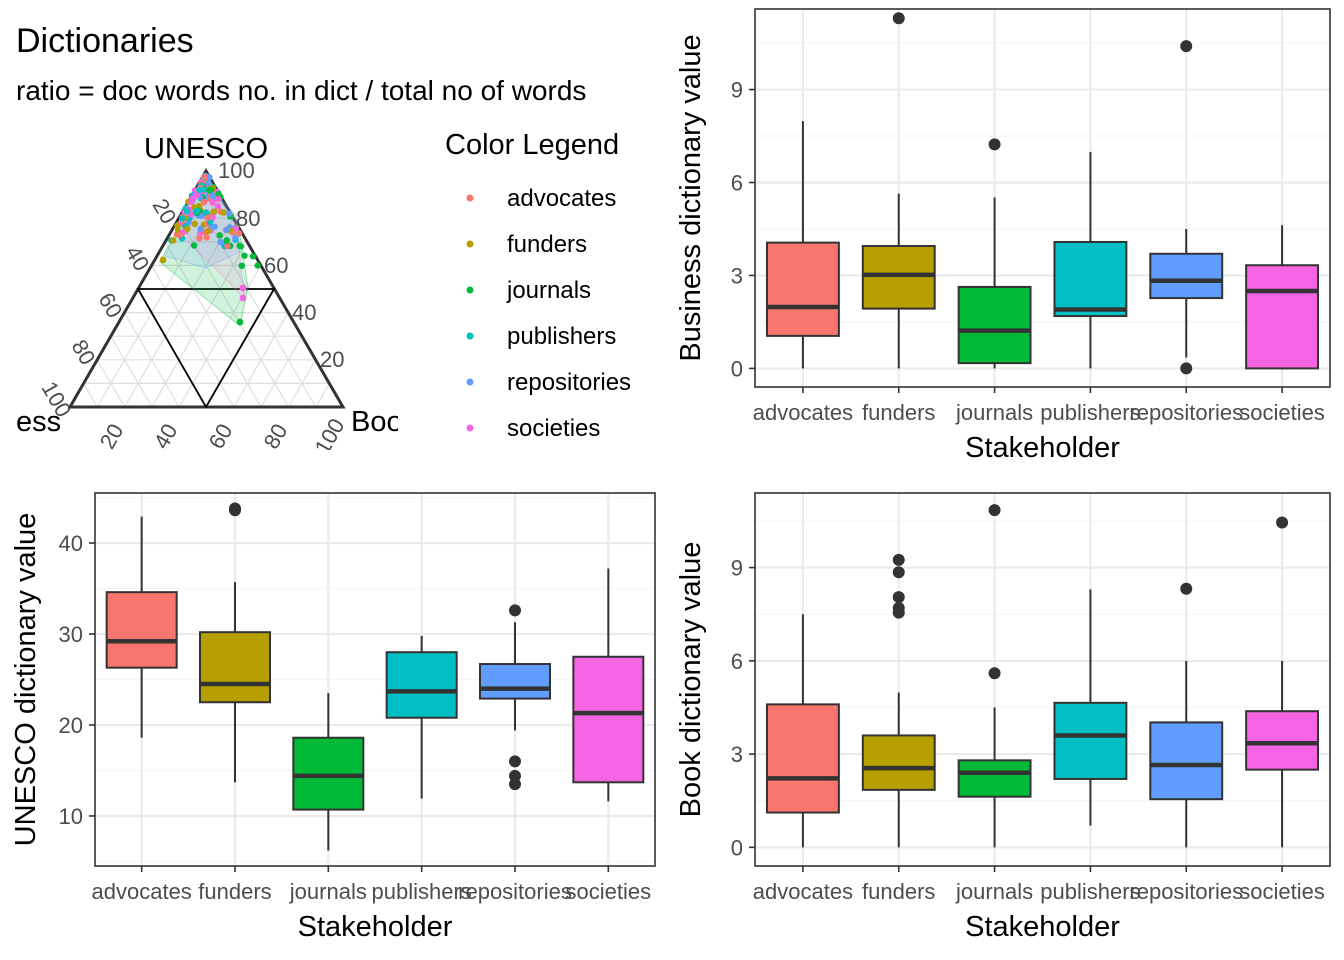 The width and height of the screenshot is (1344, 960). I want to click on legend-label: repositories, so click(569, 382).